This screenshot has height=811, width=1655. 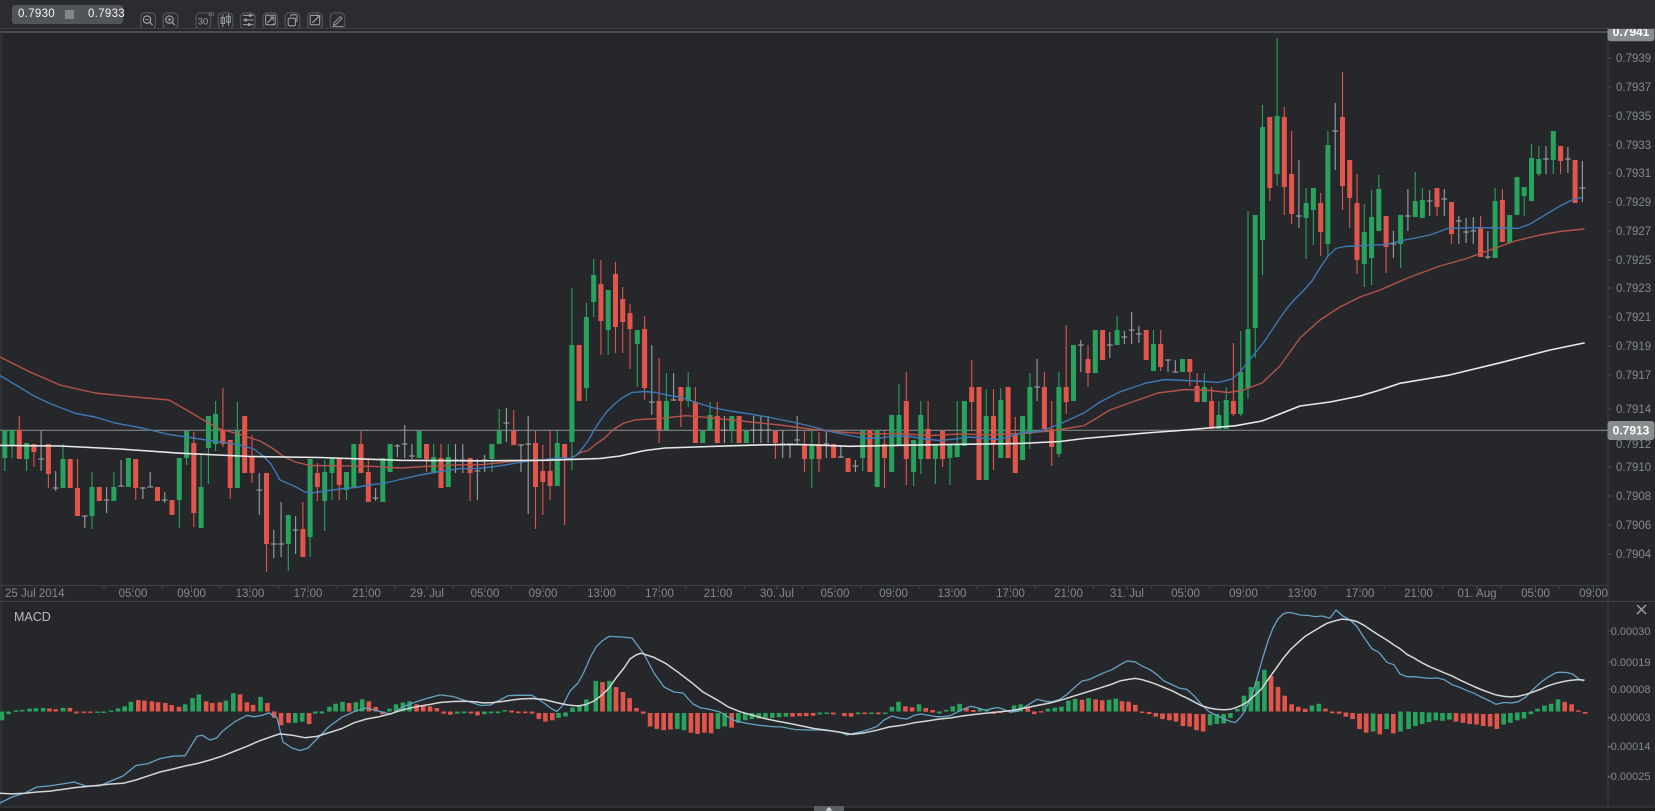 What do you see at coordinates (1633, 445) in the screenshot?
I see `svg-text: 0.7912` at bounding box center [1633, 445].